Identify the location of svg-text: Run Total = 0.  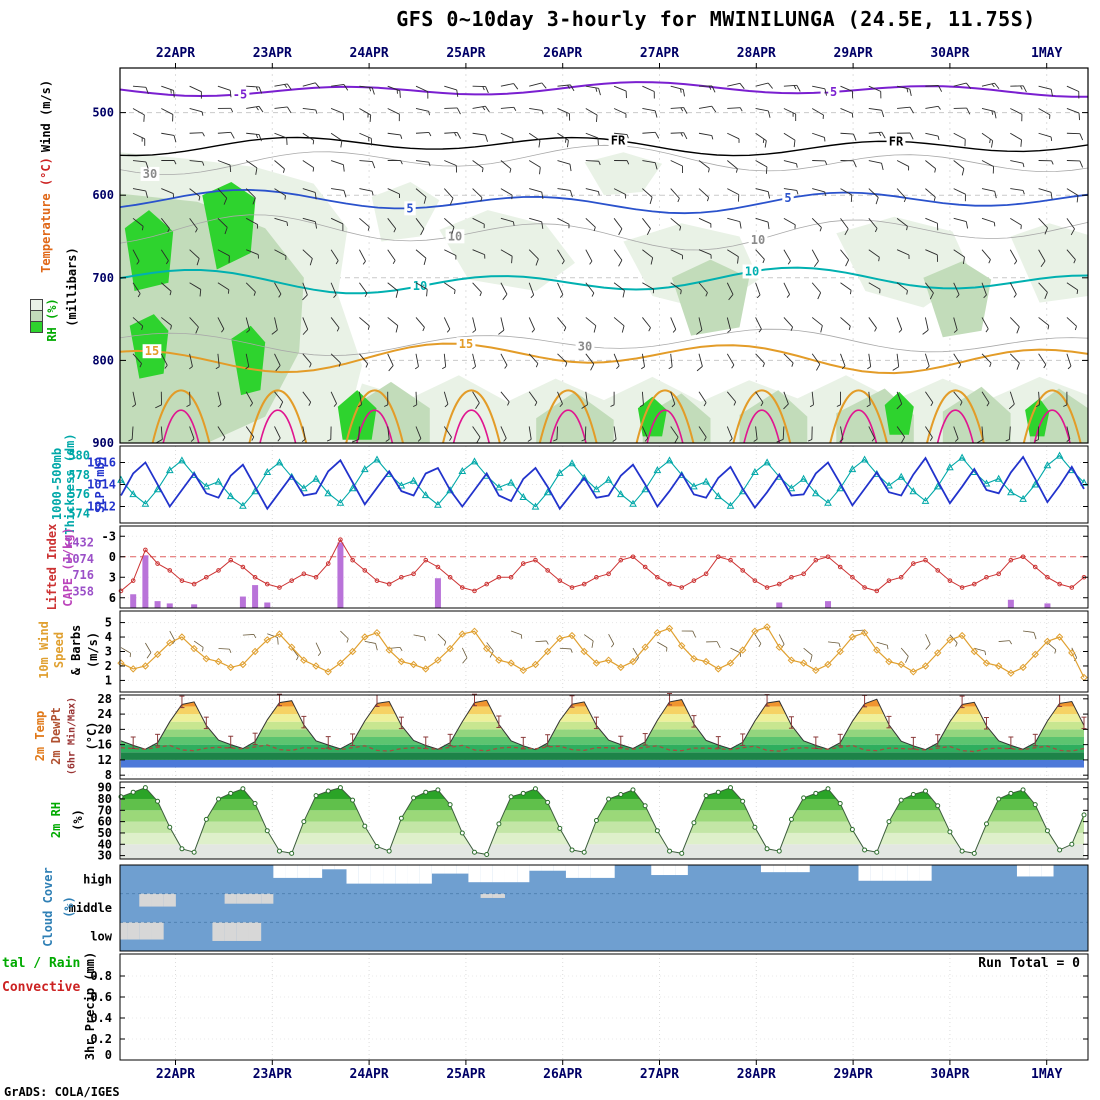
(1029, 963).